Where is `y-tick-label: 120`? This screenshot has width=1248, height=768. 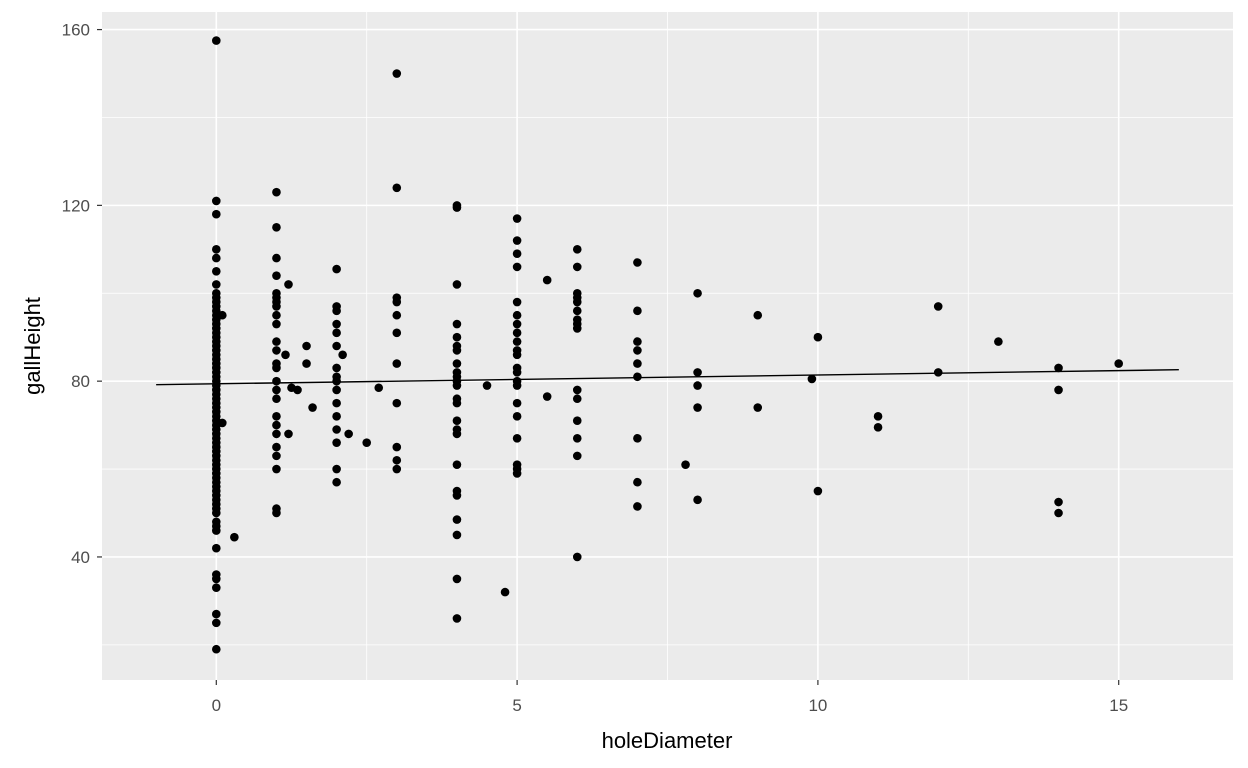
y-tick-label: 120 is located at coordinates (76, 205).